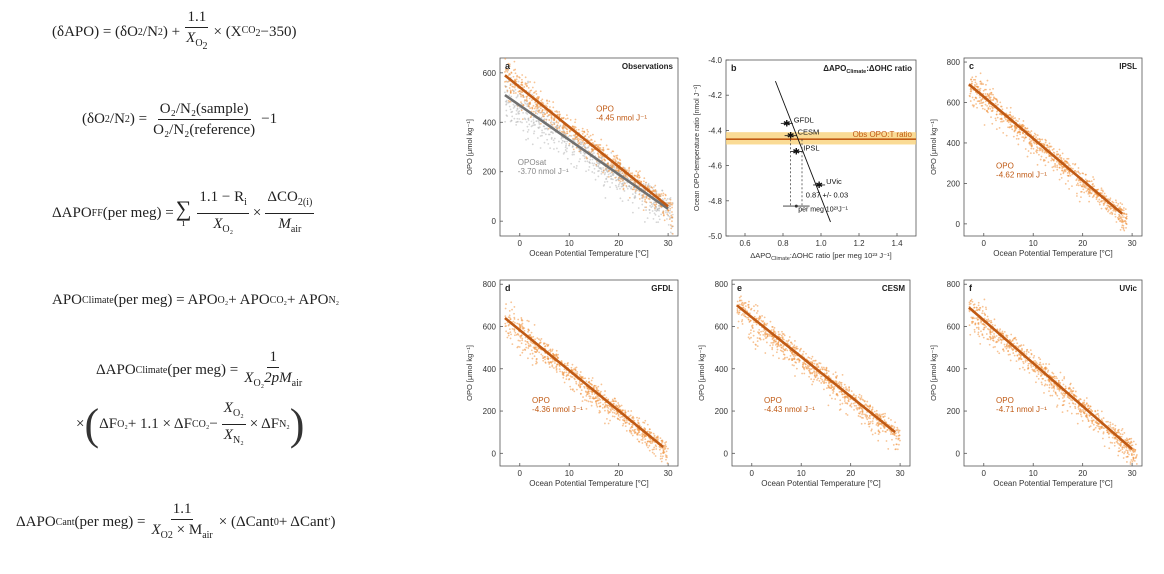  I want to click on x-tick-label: 0, so click(520, 243).